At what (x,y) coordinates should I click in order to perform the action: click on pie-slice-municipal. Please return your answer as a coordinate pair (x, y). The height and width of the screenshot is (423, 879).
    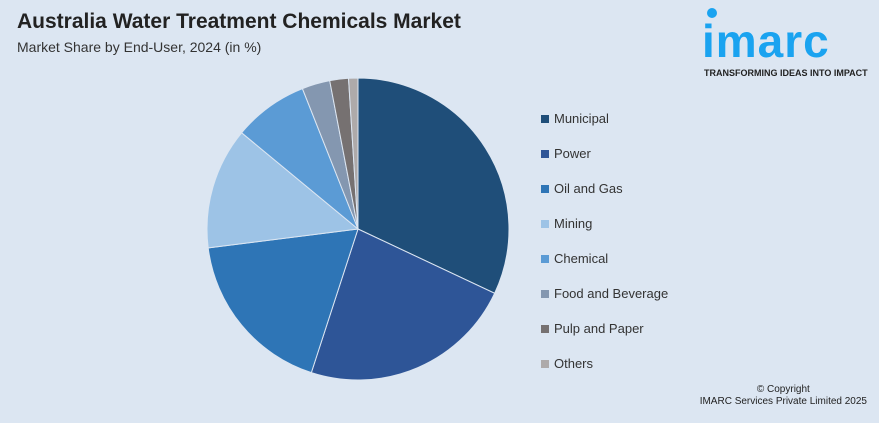
    Looking at the image, I should click on (433, 185).